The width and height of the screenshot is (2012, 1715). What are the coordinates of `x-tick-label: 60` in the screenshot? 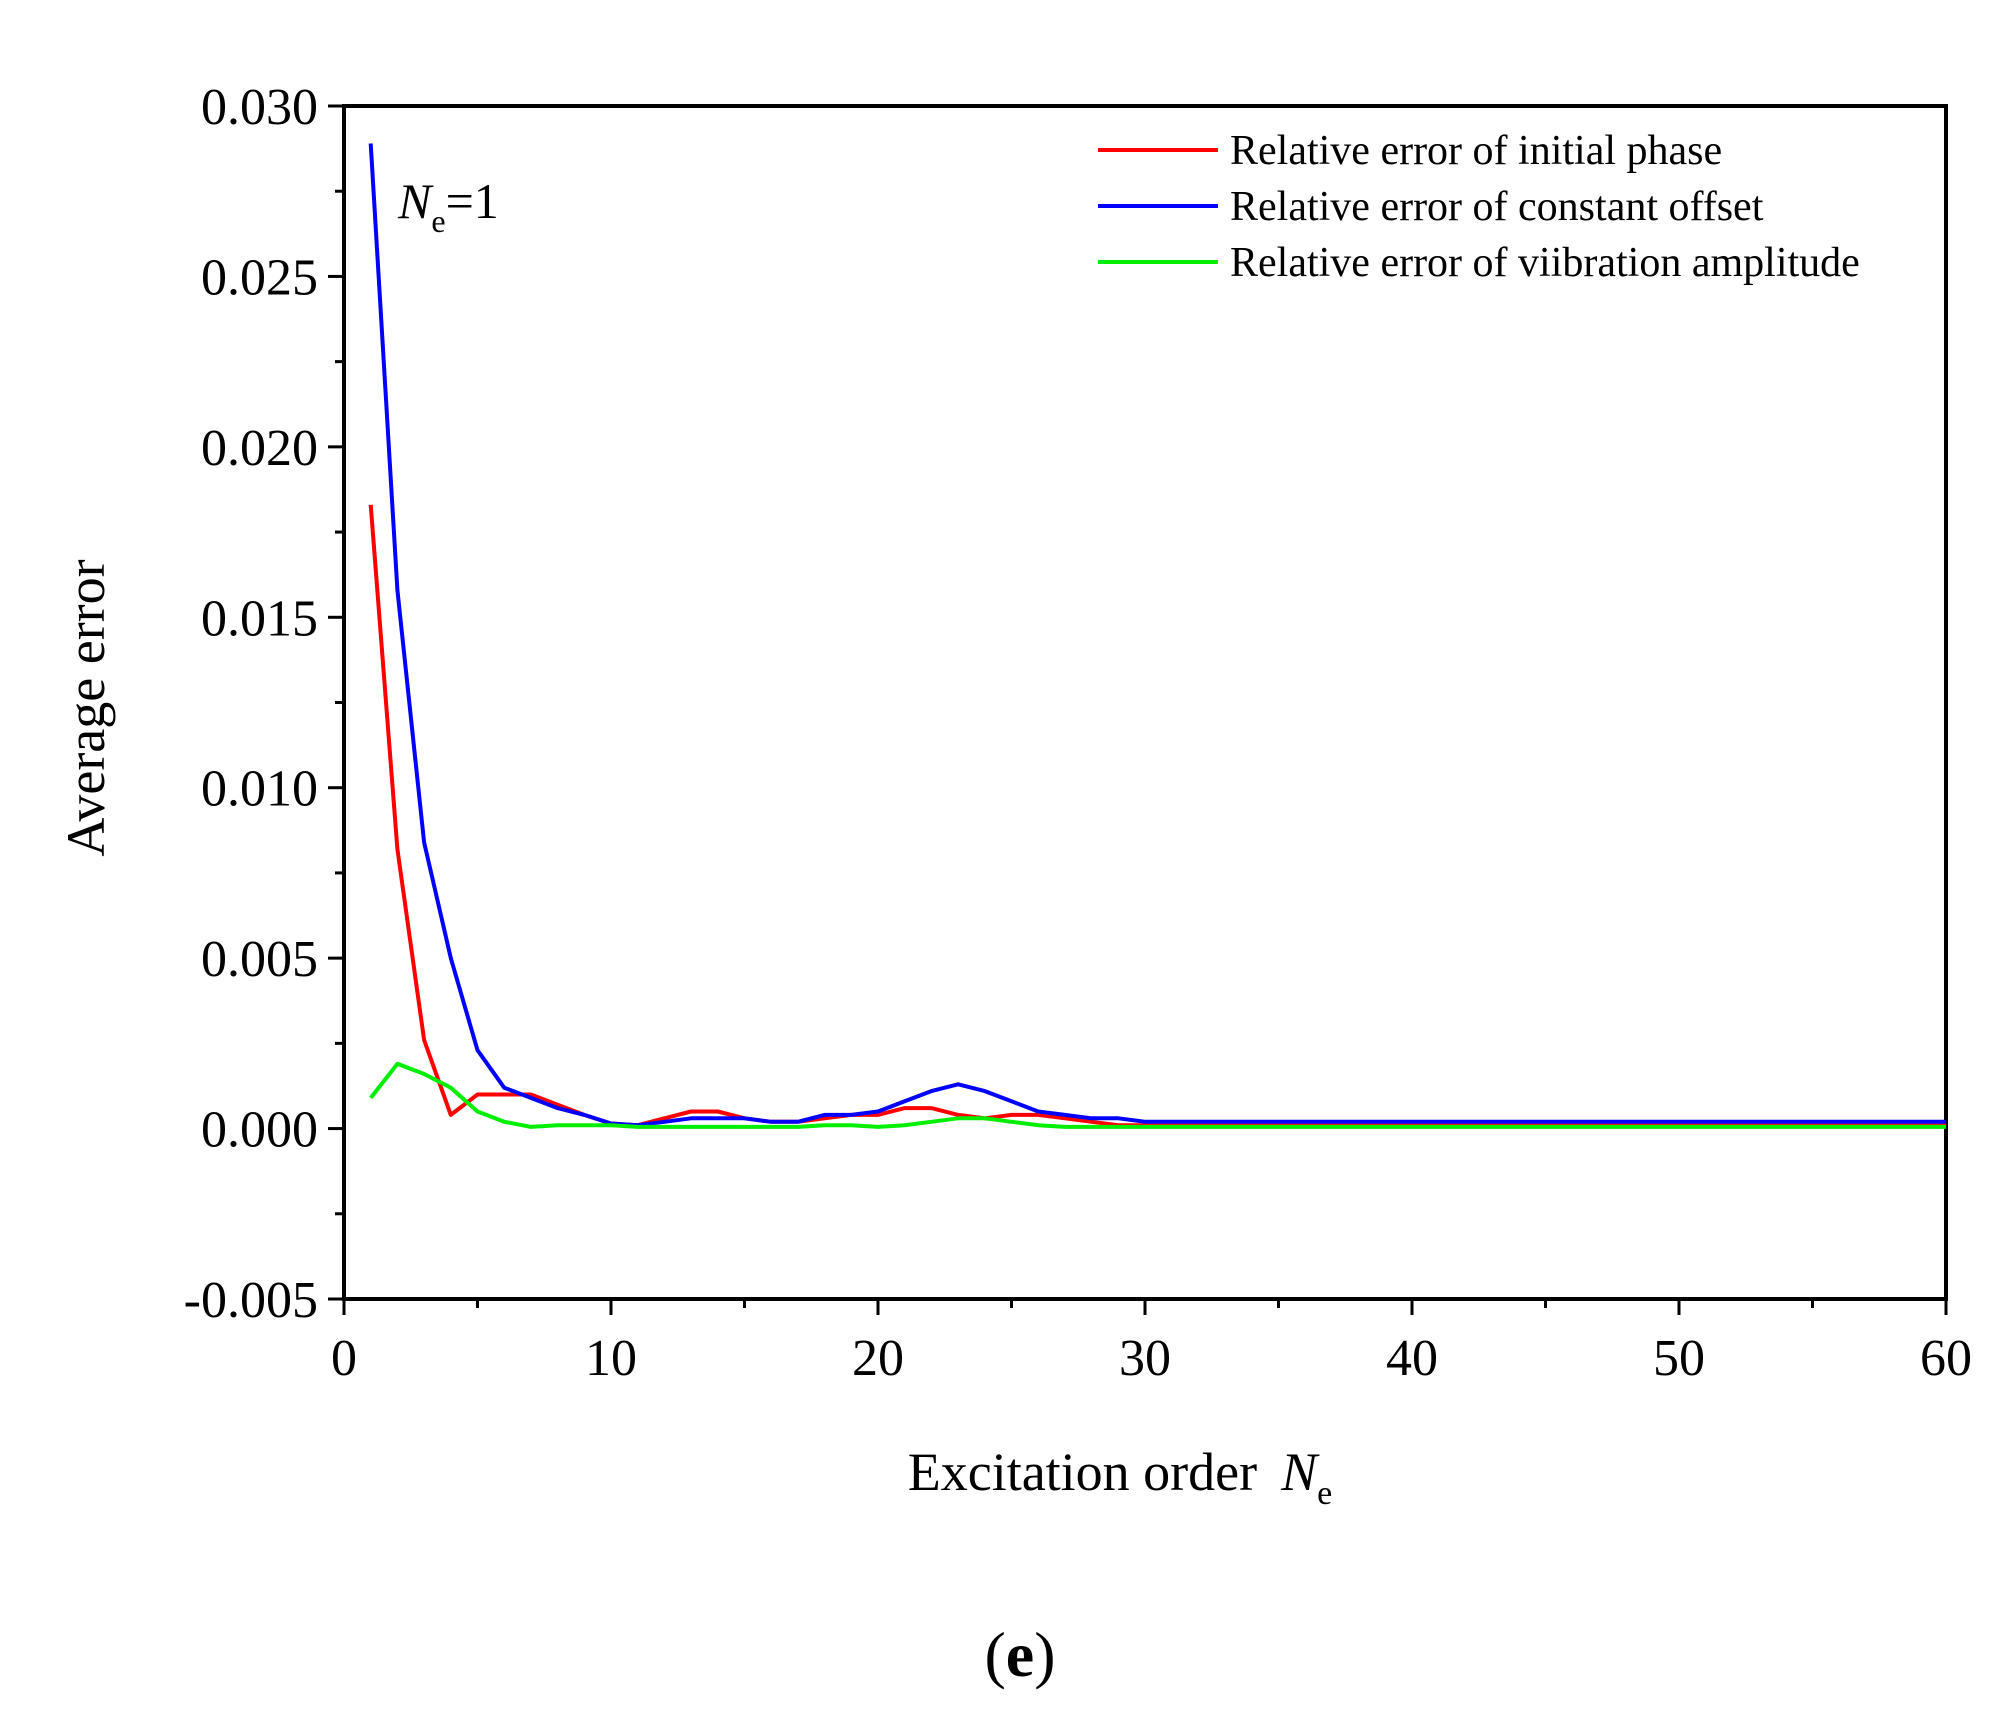 It's located at (1946, 1358).